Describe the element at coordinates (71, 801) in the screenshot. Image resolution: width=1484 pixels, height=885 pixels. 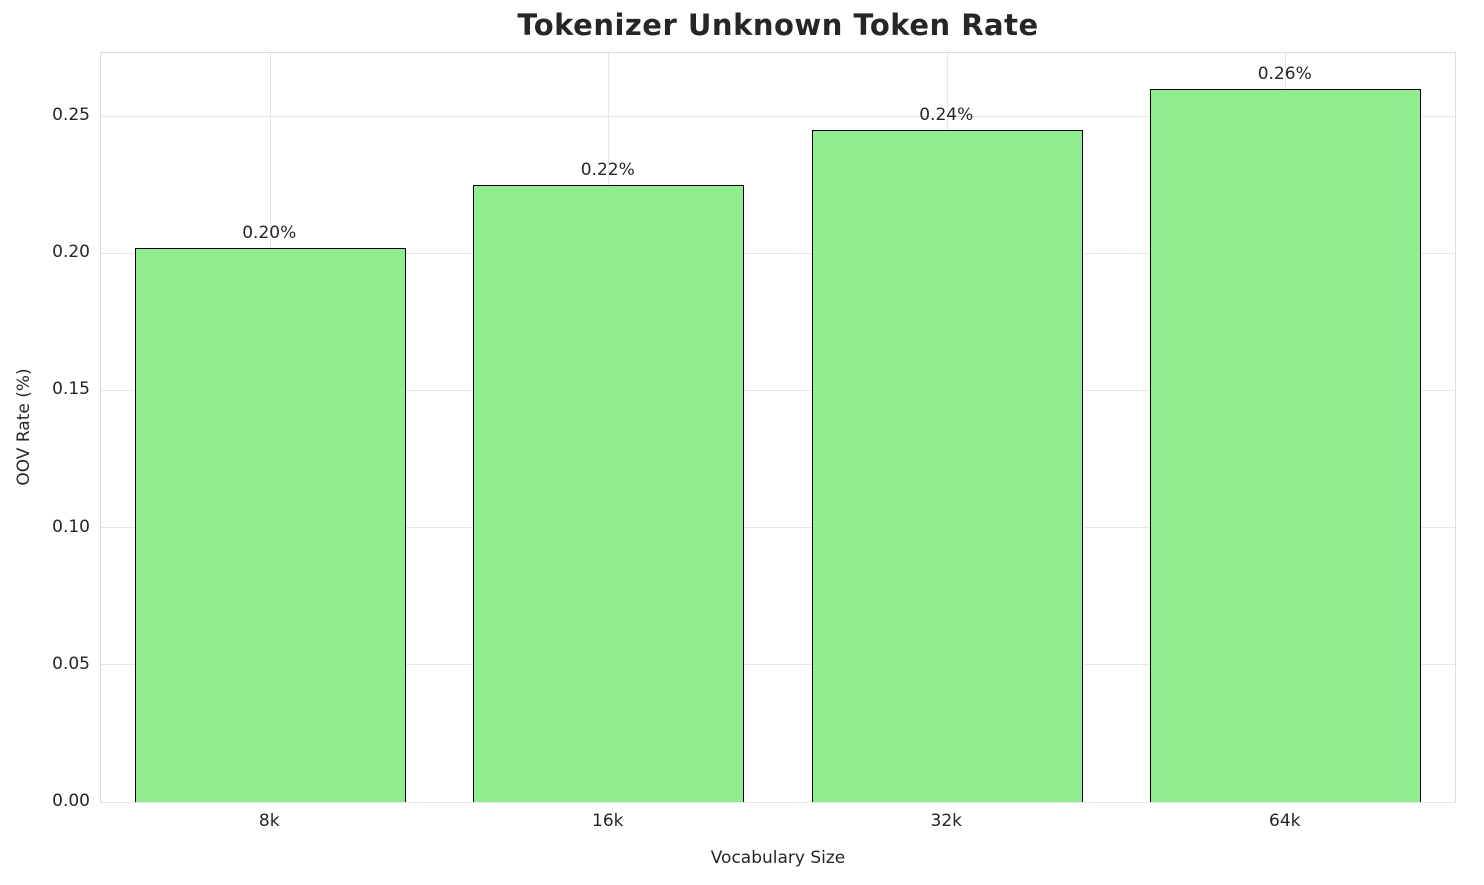
I see `y-tick-label: 0.00` at that location.